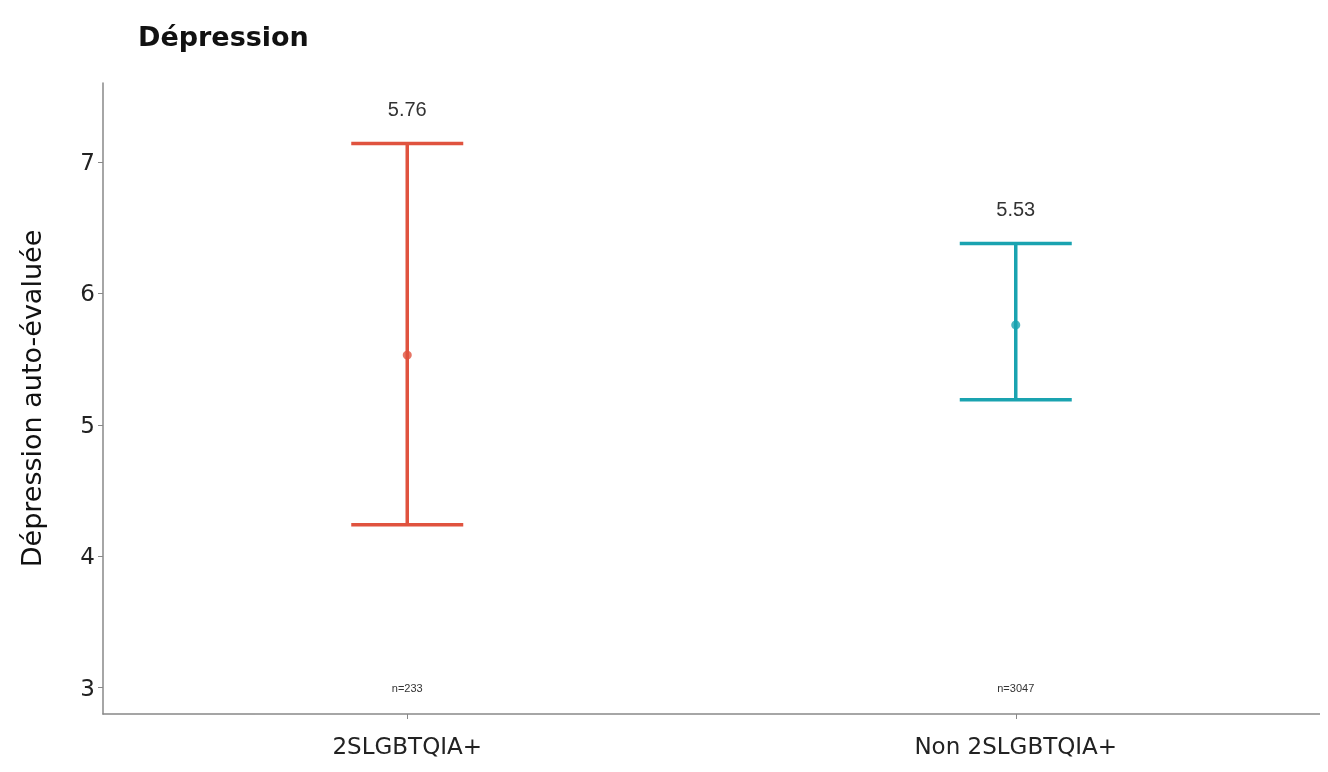 The width and height of the screenshot is (1328, 772). What do you see at coordinates (87, 556) in the screenshot?
I see `y-tick-label: 4` at bounding box center [87, 556].